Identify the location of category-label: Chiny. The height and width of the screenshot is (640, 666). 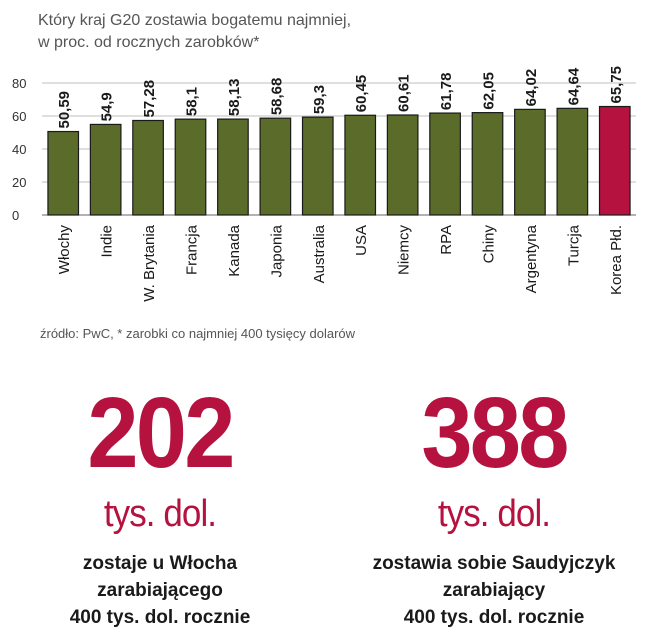
(489, 244).